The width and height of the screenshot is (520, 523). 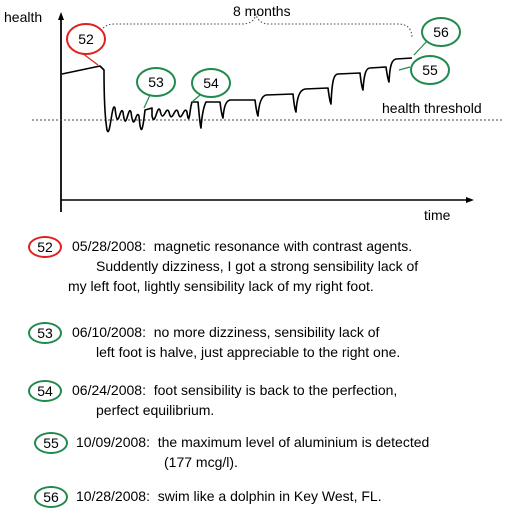 I want to click on callout-52: 52, so click(x=86, y=39).